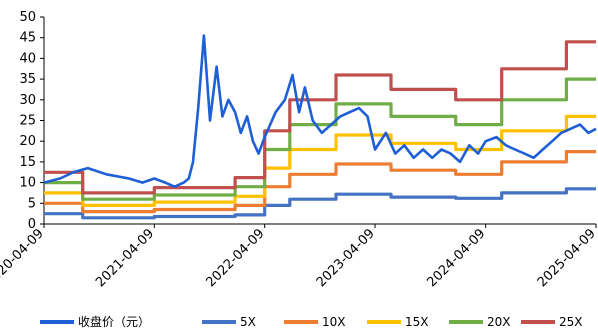 The width and height of the screenshot is (598, 334). Describe the element at coordinates (346, 258) in the screenshot. I see `x-tick-label: 2023-04-09` at that location.